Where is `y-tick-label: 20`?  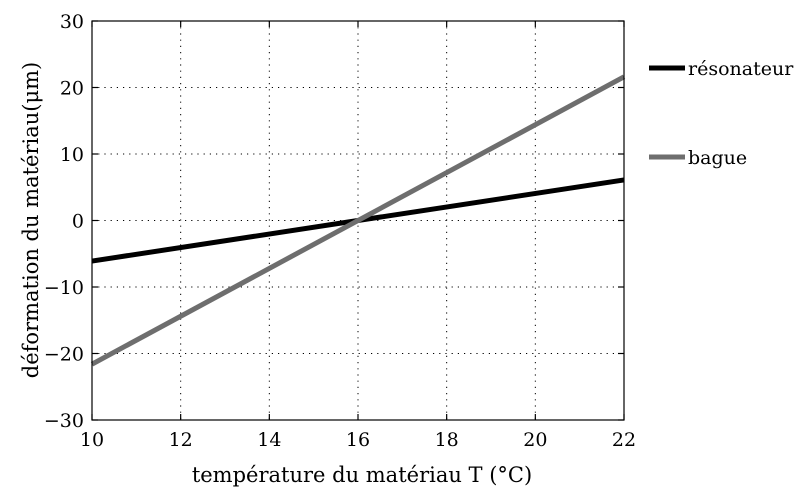 y-tick-label: 20 is located at coordinates (72, 89).